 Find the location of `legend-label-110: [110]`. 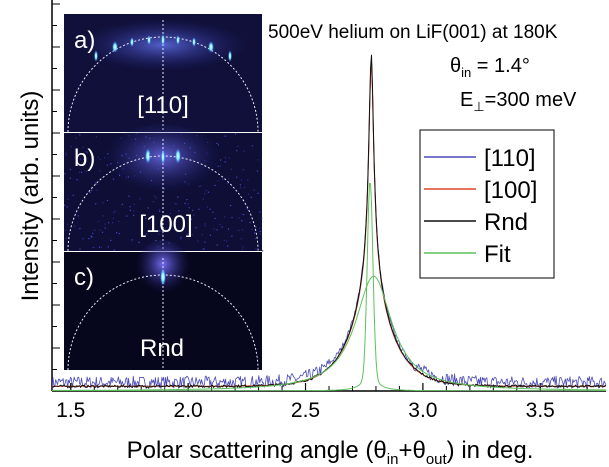

legend-label-110: [110] is located at coordinates (510, 158).